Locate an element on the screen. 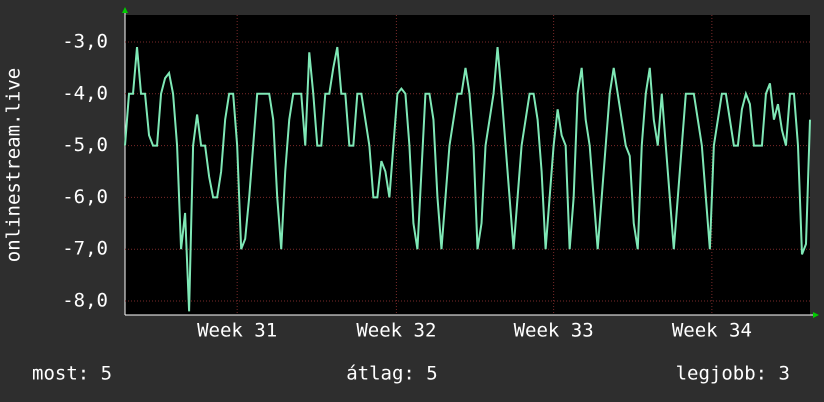 This screenshot has width=824, height=402. y-tick-label: -4,0 is located at coordinates (85, 93).